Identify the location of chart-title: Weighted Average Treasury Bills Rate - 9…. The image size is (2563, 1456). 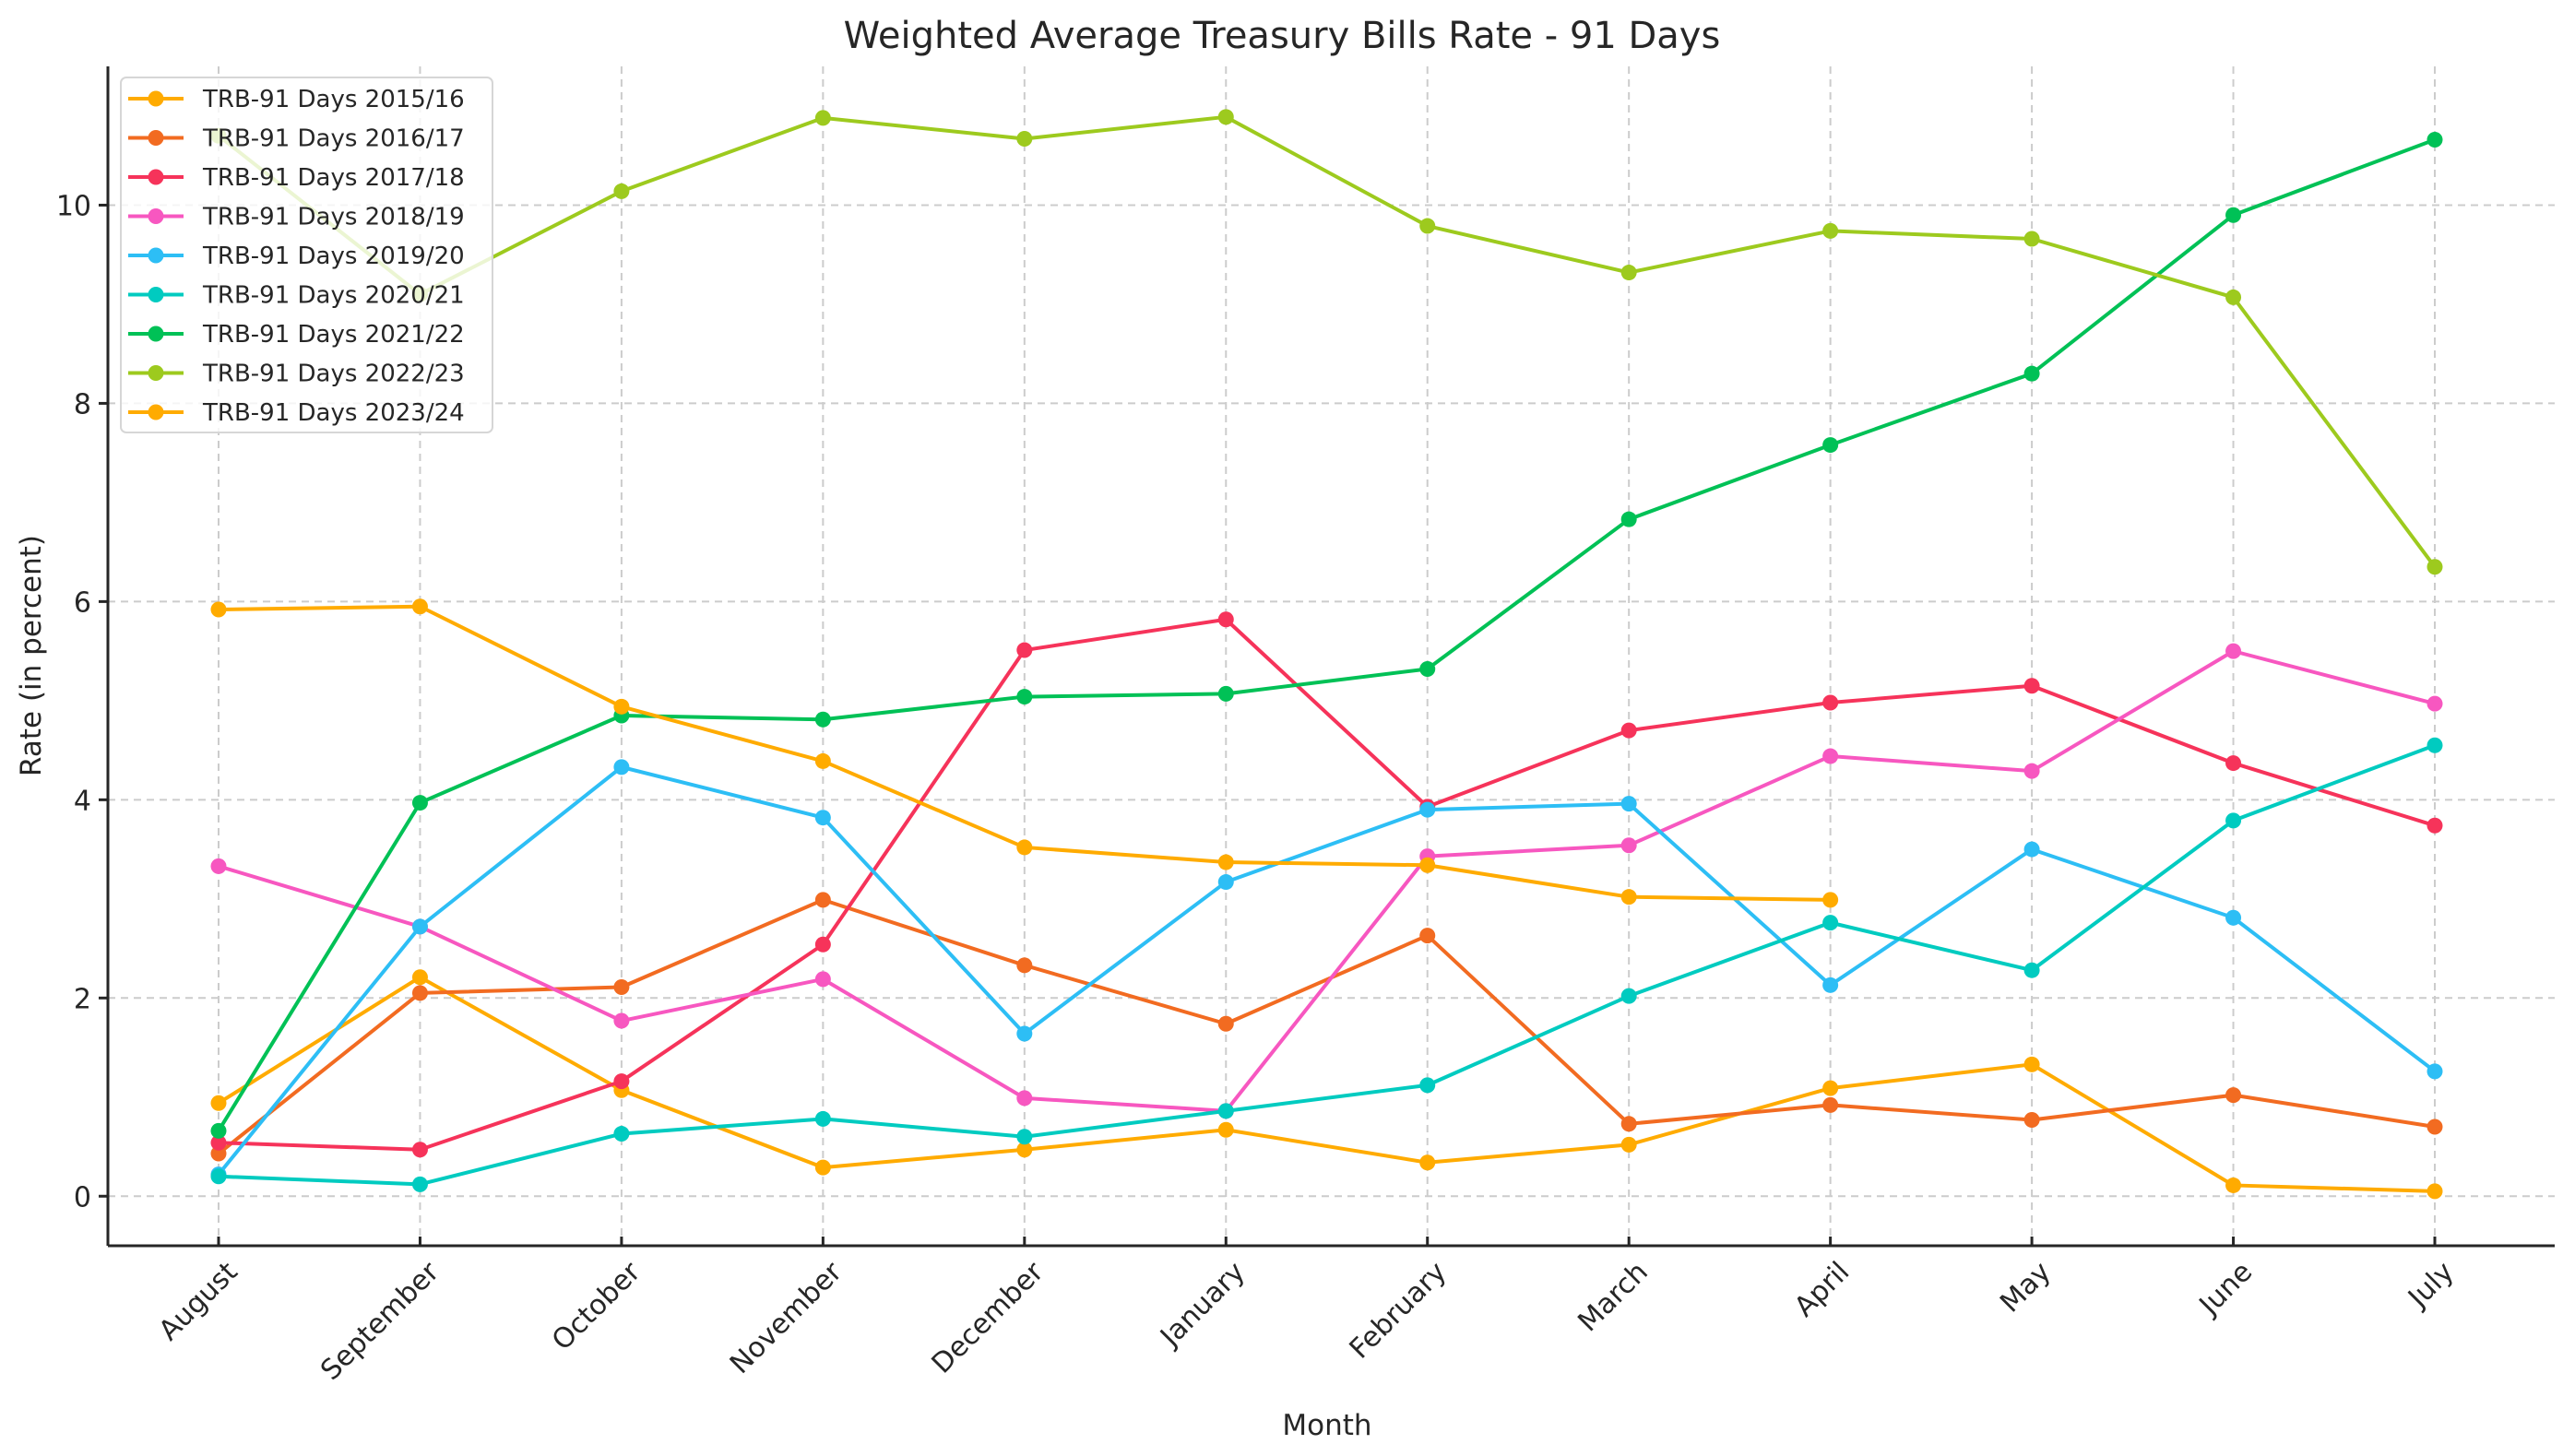
(1282, 36).